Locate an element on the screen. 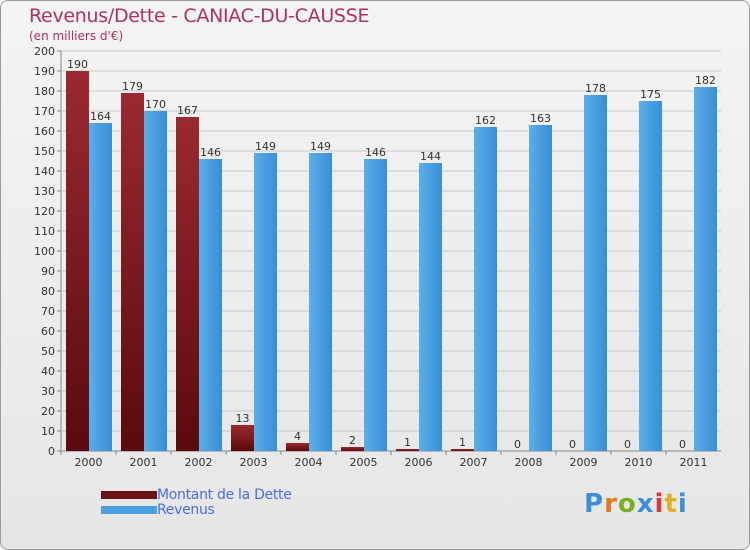  y-tick-label: 20 is located at coordinates (48, 411).